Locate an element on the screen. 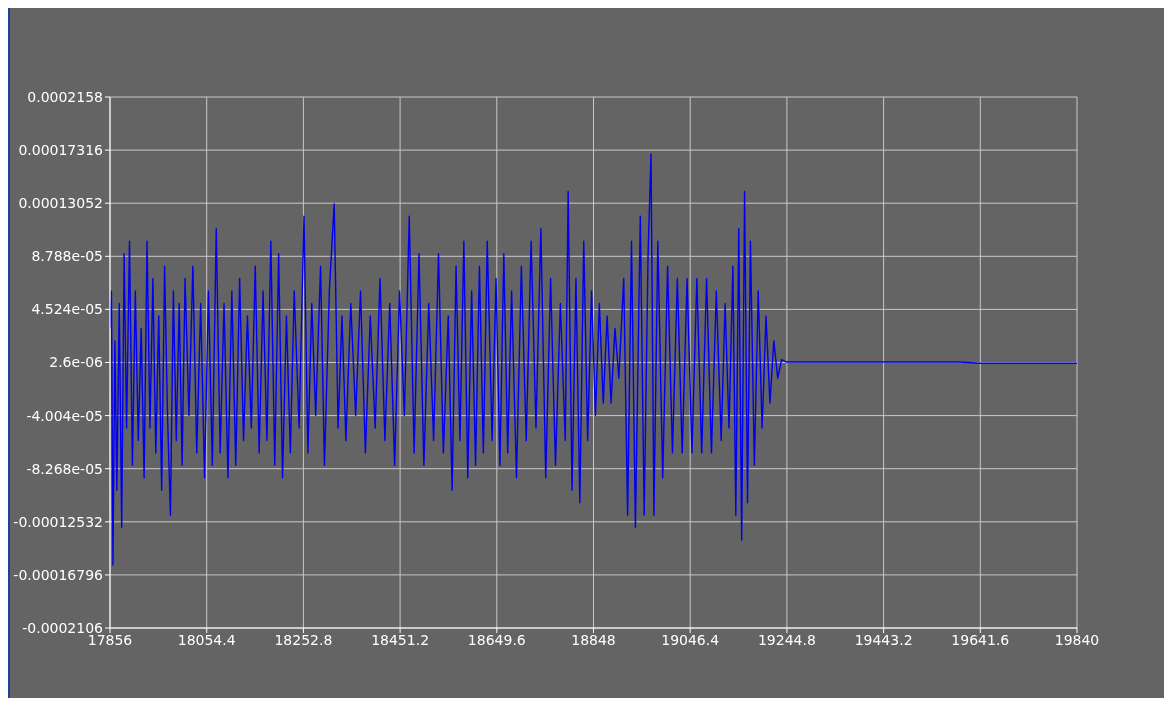  x-tick-label: 18451.2 is located at coordinates (400, 639).